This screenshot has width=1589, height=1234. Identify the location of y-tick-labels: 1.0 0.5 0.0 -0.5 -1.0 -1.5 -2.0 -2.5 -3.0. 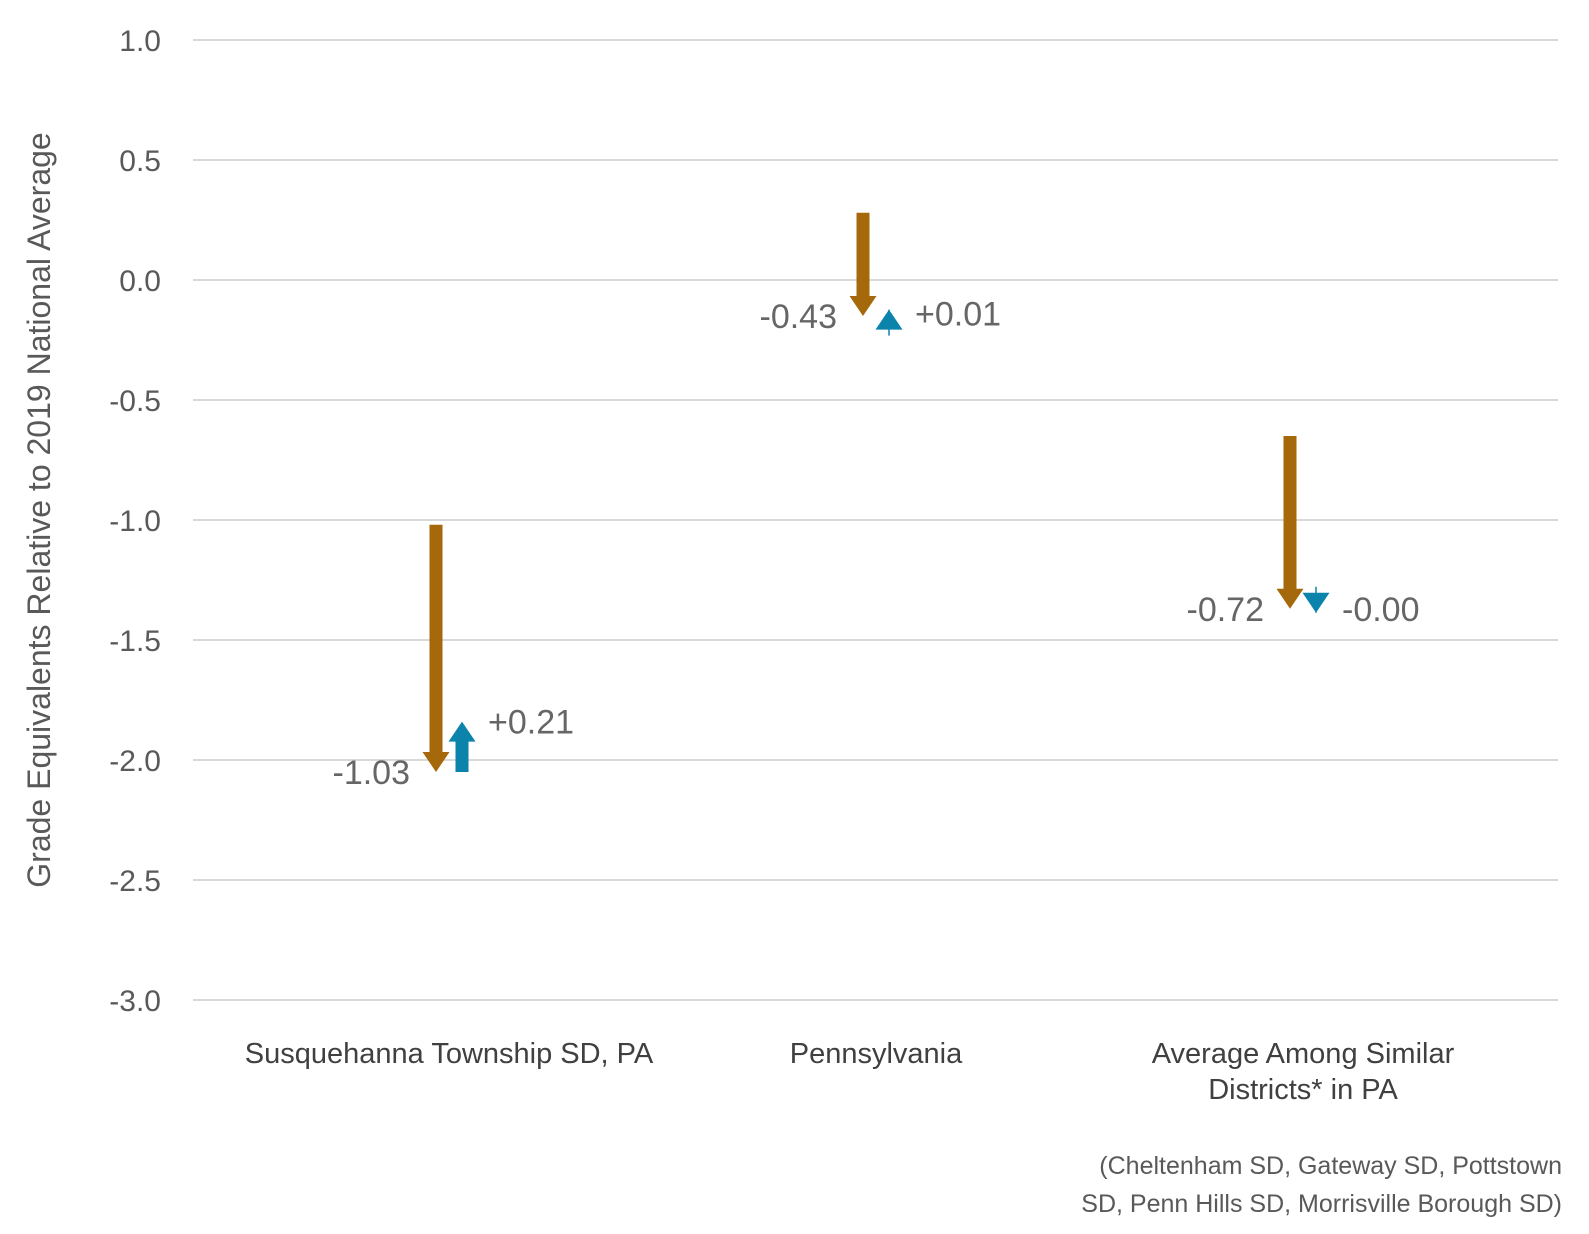
(135, 521).